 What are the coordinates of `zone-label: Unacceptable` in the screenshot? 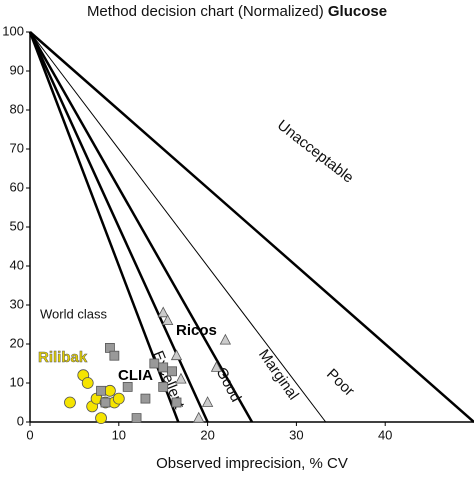 It's located at (315, 152).